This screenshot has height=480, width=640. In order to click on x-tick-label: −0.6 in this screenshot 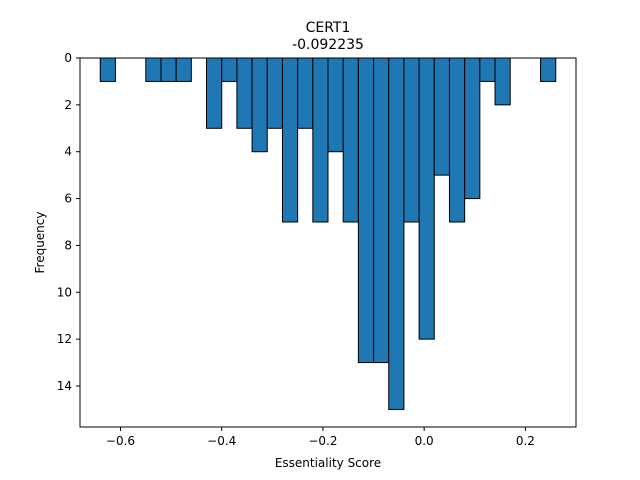, I will do `click(120, 441)`.